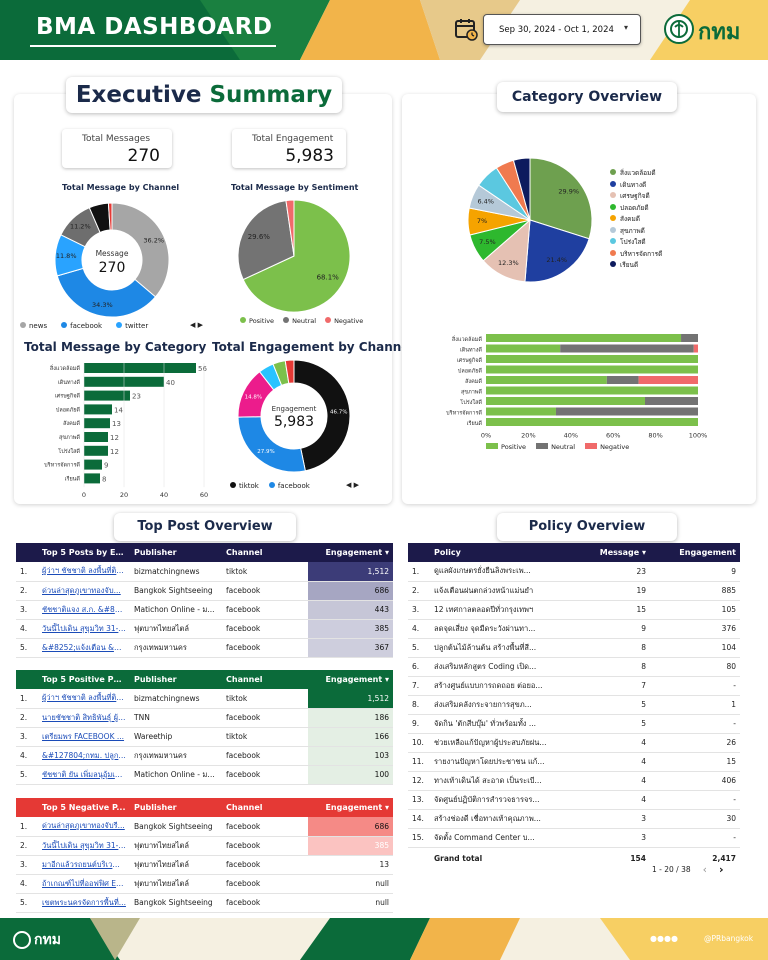  What do you see at coordinates (475, 423) in the screenshot?
I see `category-label: เรียนดี` at bounding box center [475, 423].